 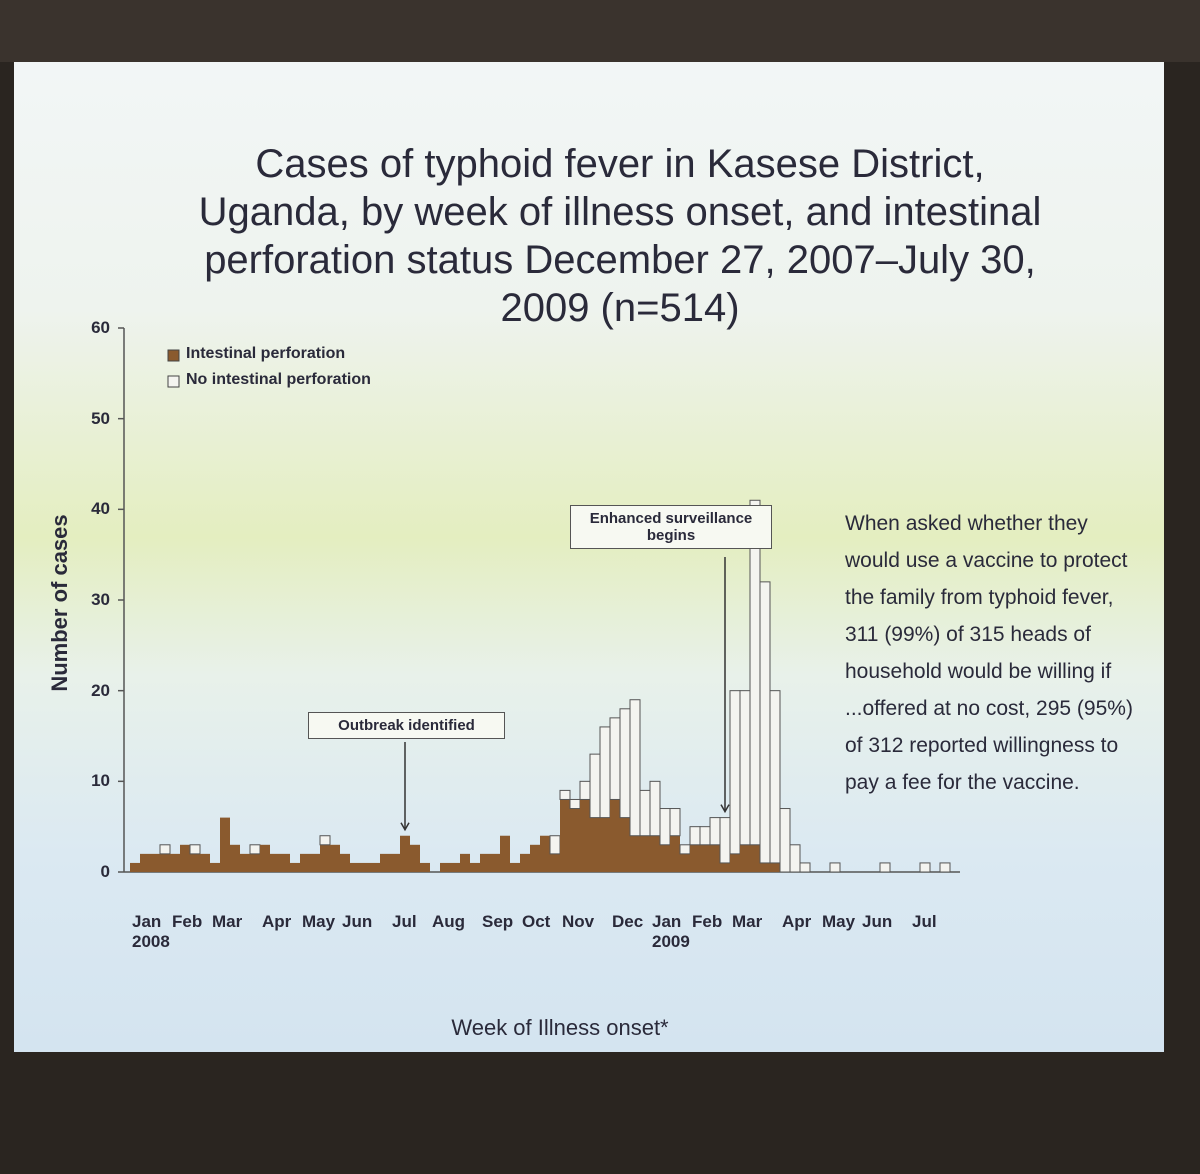 What do you see at coordinates (536, 921) in the screenshot?
I see `x-tick-label: Oct` at bounding box center [536, 921].